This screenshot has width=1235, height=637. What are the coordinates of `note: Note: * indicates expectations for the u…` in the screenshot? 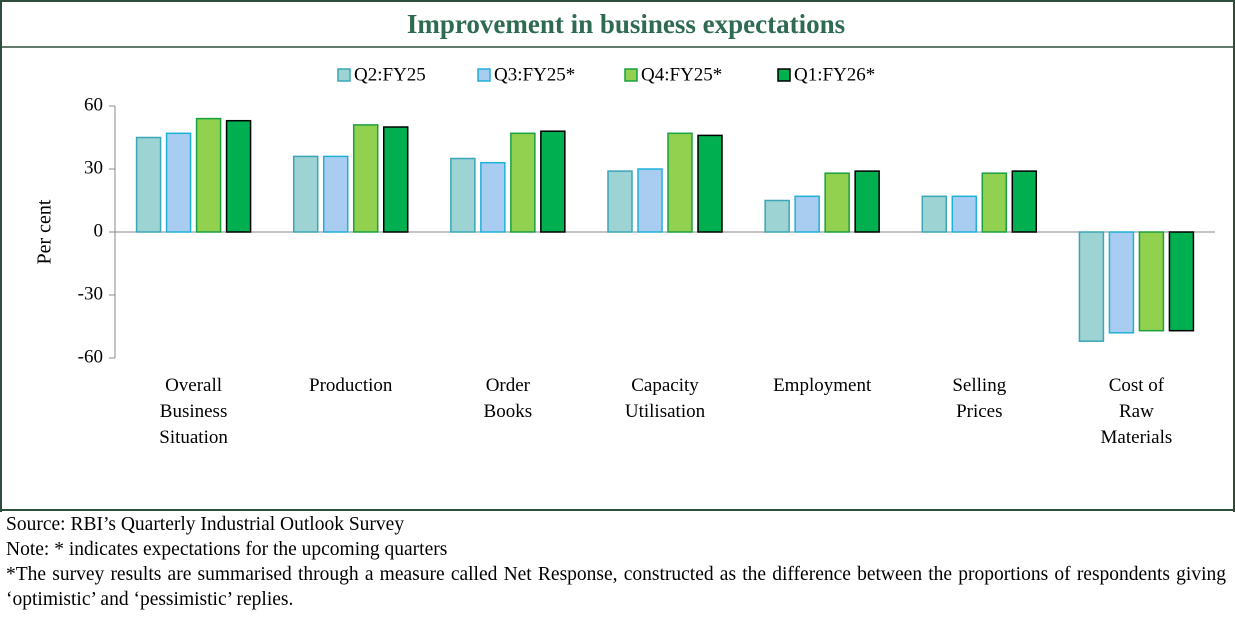 It's located at (227, 549).